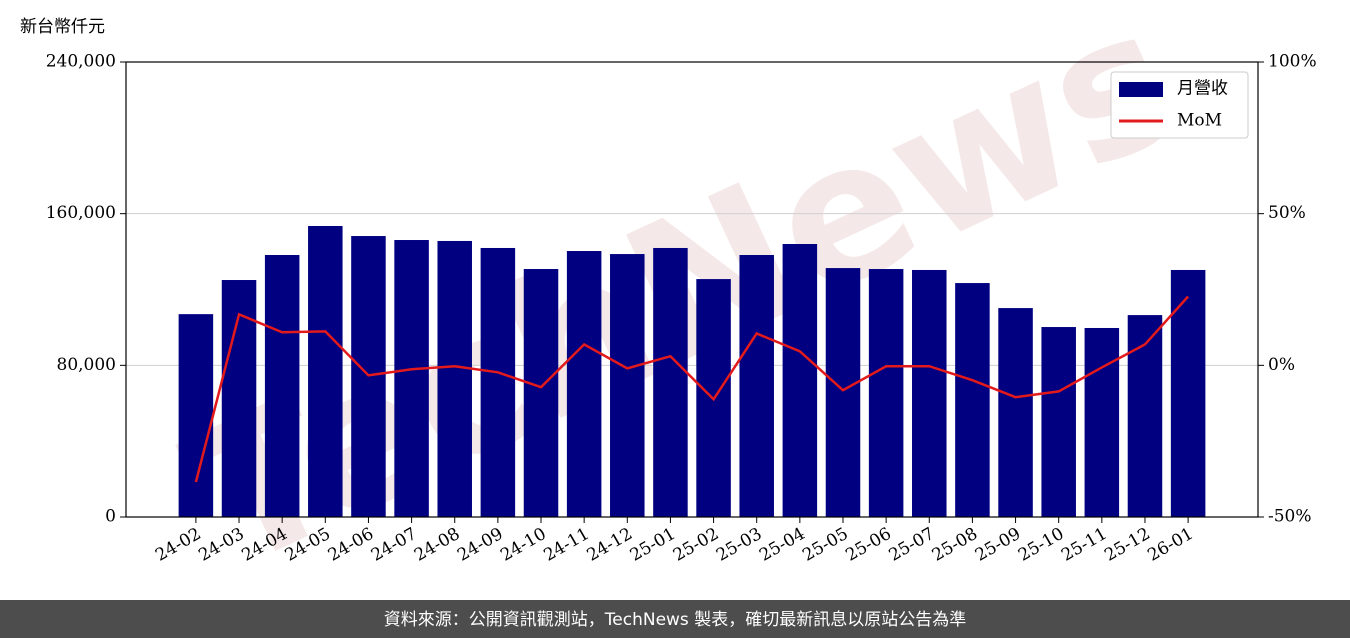  Describe the element at coordinates (1281, 365) in the screenshot. I see `y2-tick-label: 0%` at that location.